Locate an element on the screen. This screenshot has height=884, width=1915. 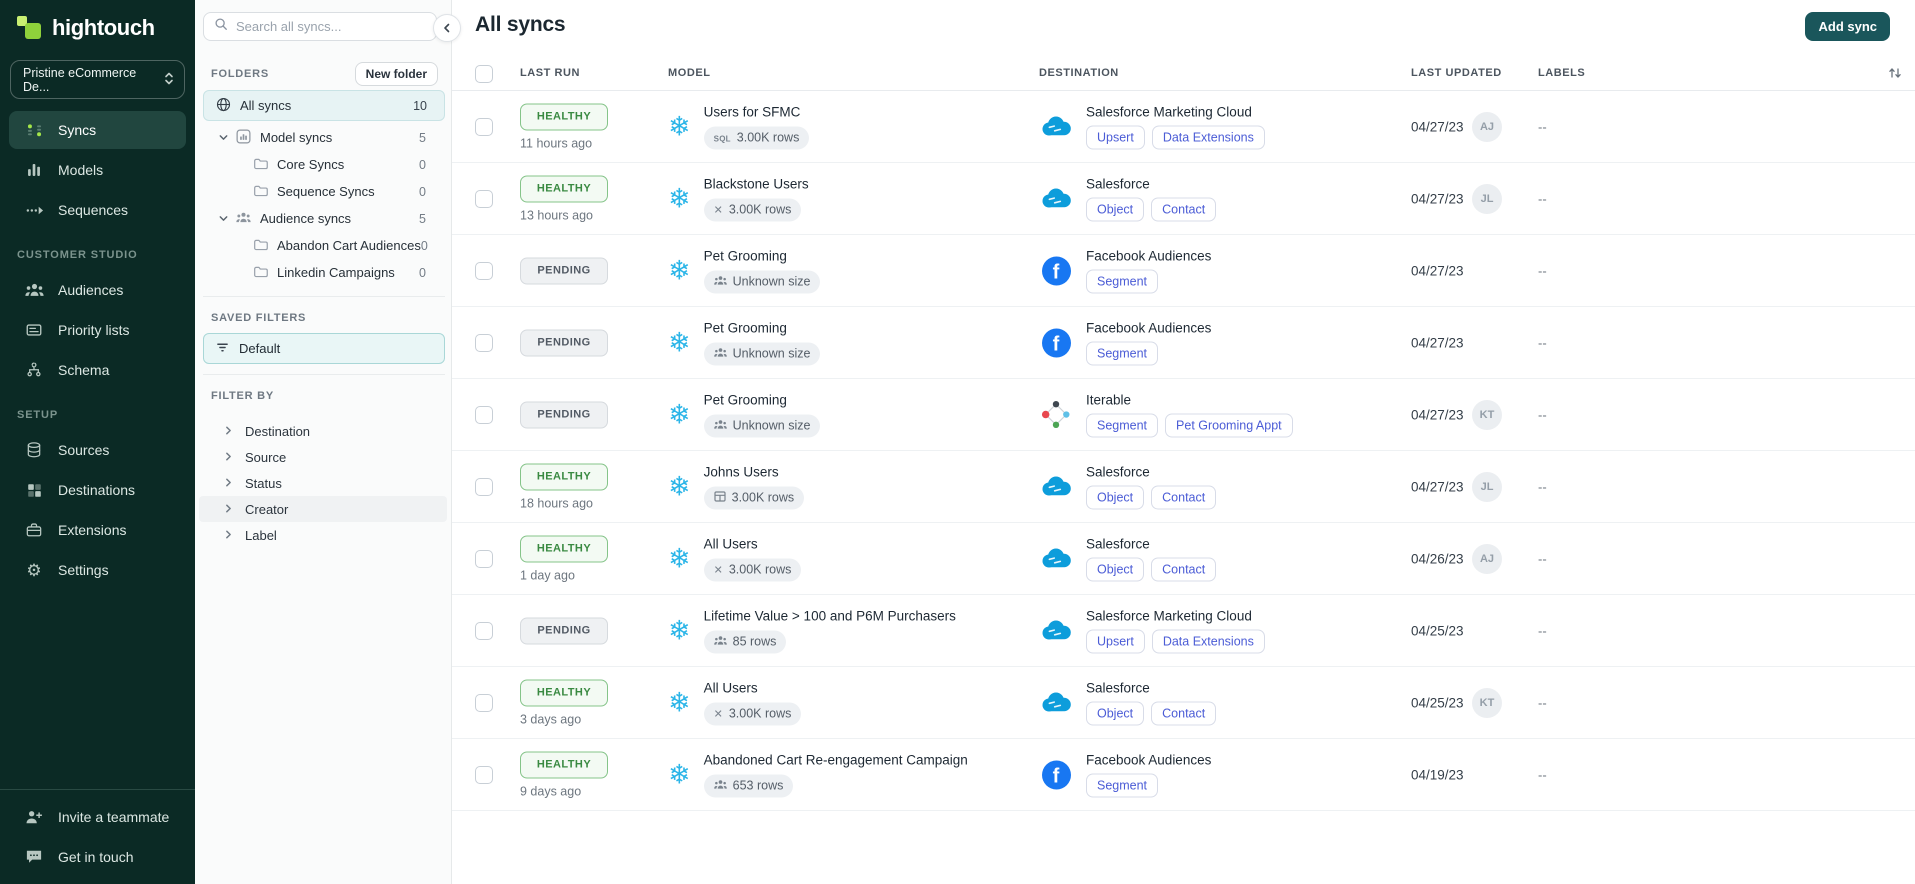
filter-by-destination: Destination is located at coordinates (323, 431).